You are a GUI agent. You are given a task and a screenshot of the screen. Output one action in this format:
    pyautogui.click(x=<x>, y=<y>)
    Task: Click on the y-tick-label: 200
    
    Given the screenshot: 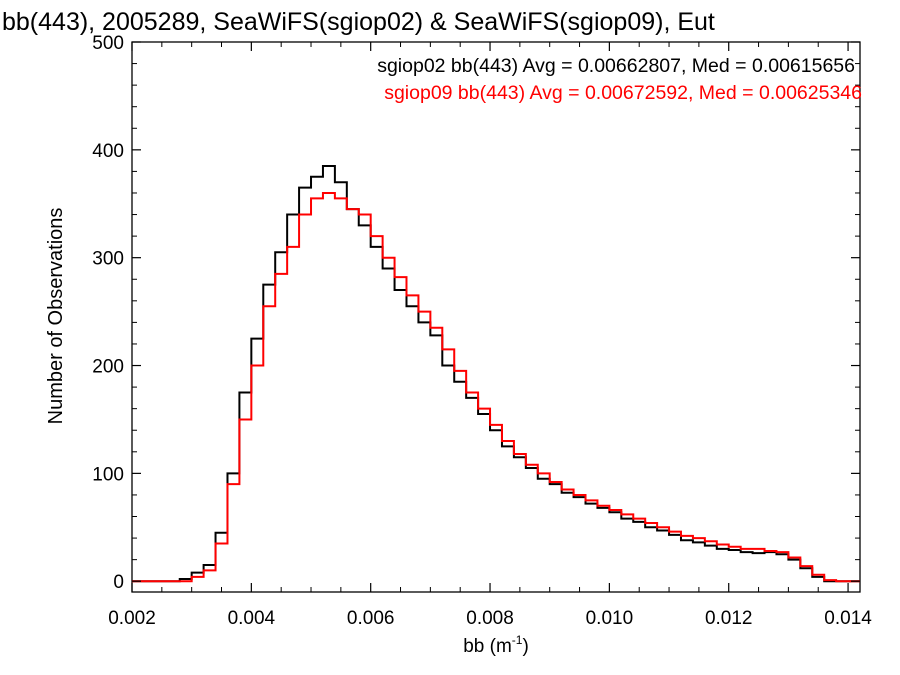 What is the action you would take?
    pyautogui.click(x=108, y=367)
    